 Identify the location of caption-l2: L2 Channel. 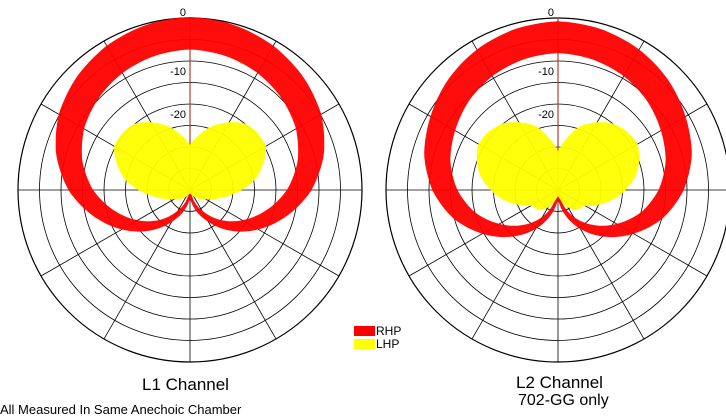
(559, 382).